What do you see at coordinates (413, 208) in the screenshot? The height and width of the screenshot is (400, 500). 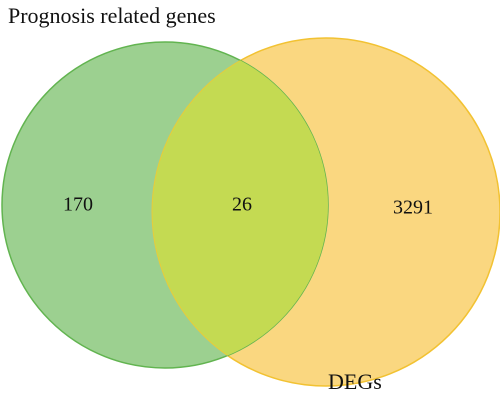 I see `region-count: 3291` at bounding box center [413, 208].